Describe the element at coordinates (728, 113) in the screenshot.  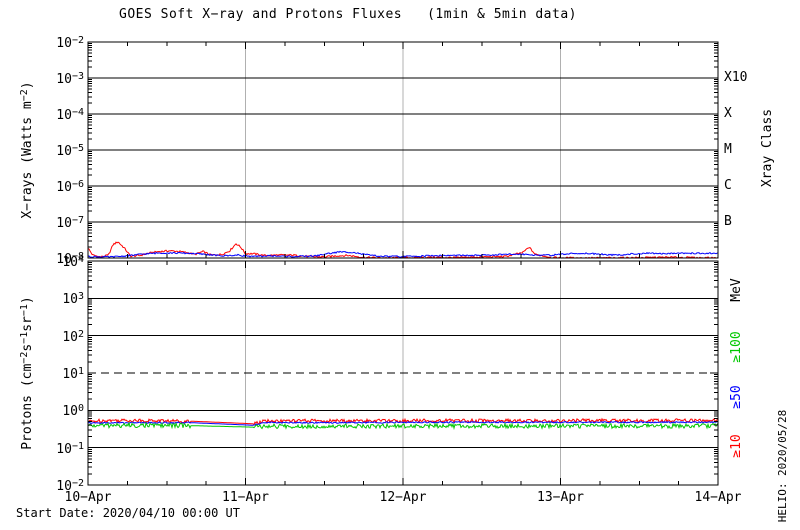
I see `xray-class-label: X` at that location.